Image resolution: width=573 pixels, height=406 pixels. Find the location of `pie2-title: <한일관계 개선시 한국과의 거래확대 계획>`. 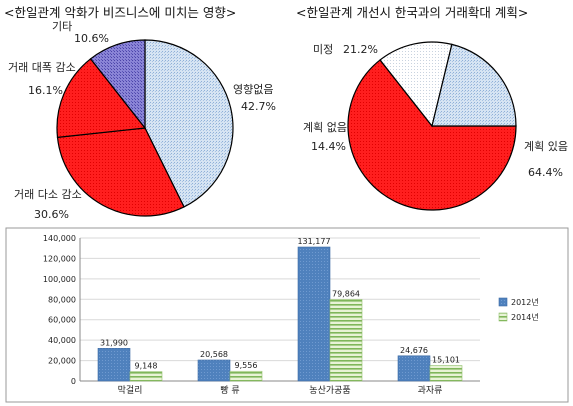

pie2-title: <한일관계 개선시 한국과의 거래확대 계획> is located at coordinates (412, 12).